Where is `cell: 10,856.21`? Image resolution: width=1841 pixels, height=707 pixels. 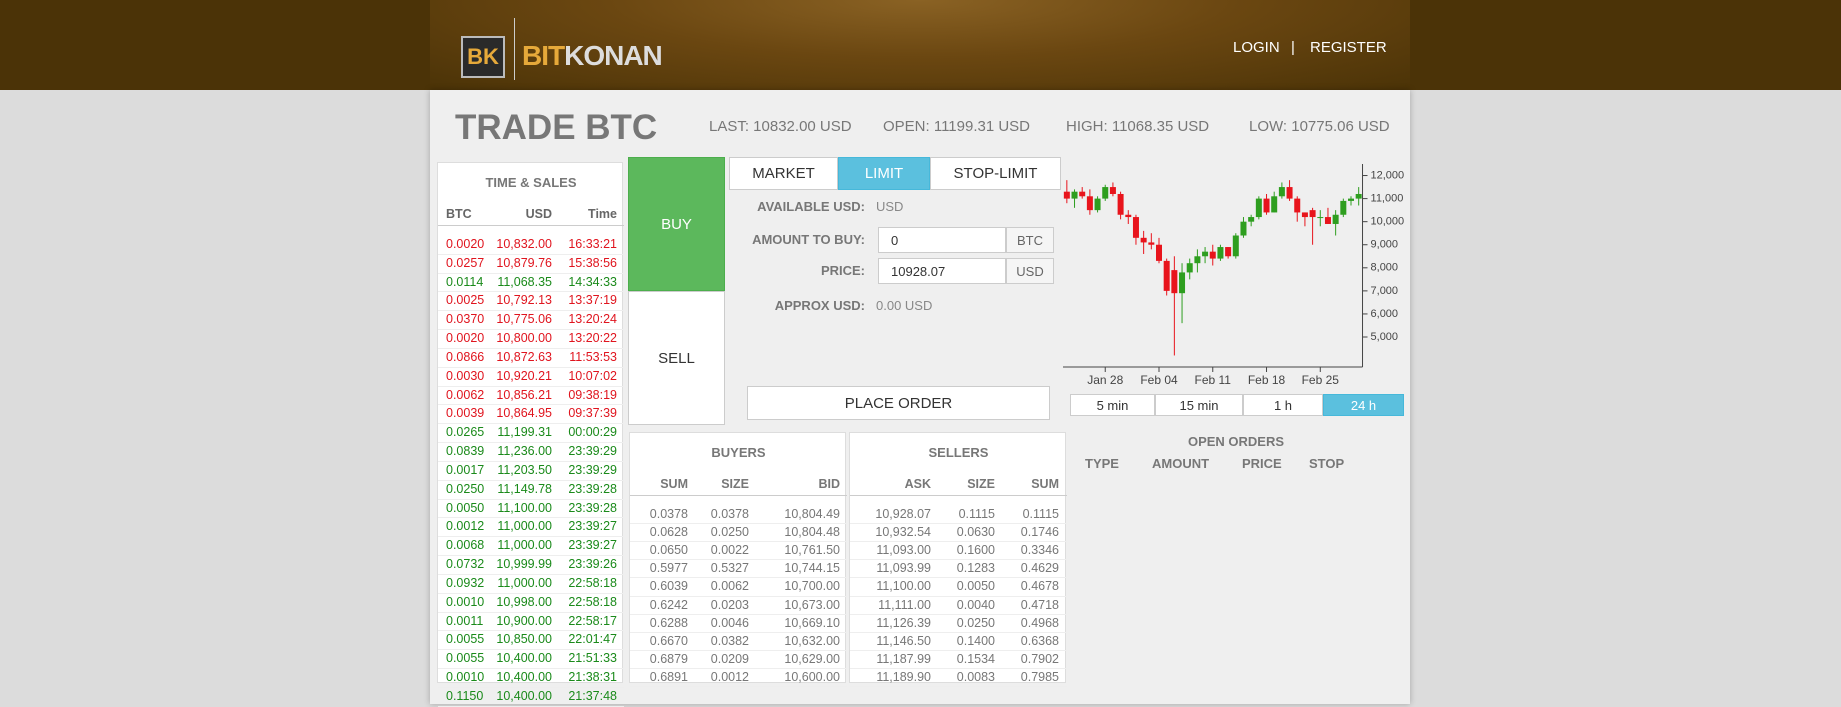 cell: 10,856.21 is located at coordinates (524, 394).